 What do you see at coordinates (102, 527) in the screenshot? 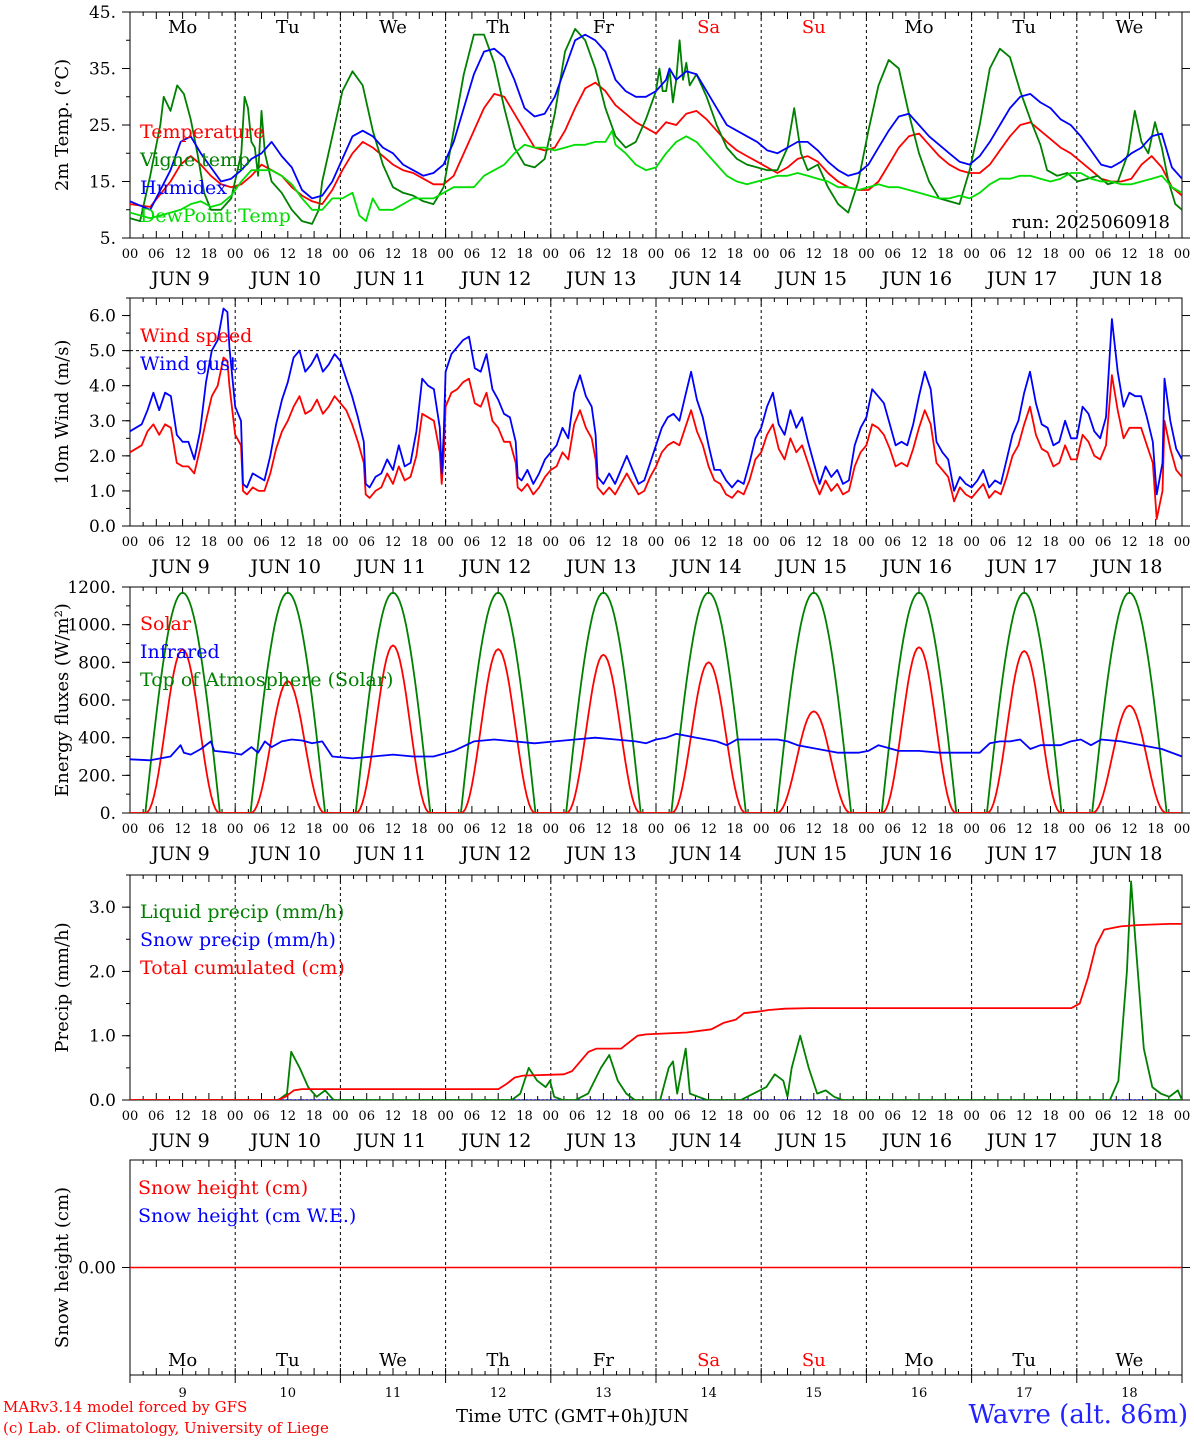
I see `y-tick-label: 0.0` at bounding box center [102, 527].